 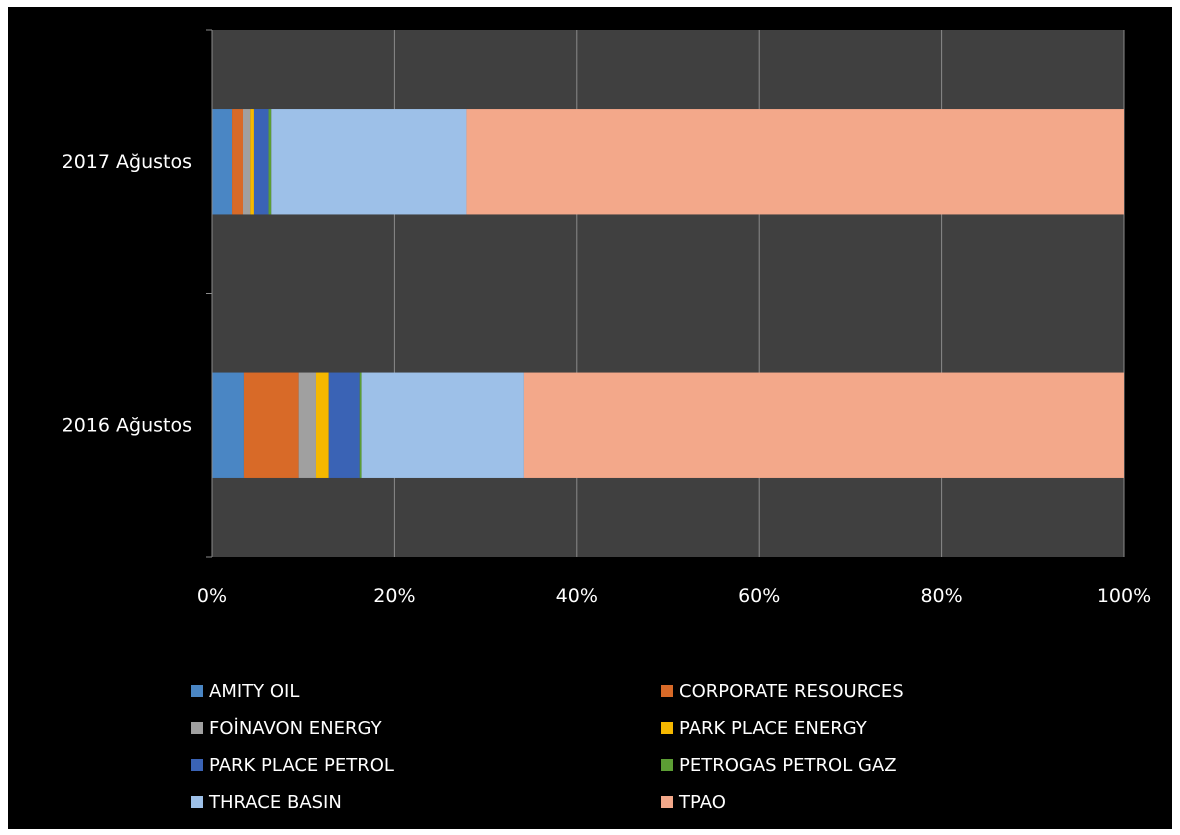 I want to click on x-tick-label: 100%, so click(x=1124, y=596).